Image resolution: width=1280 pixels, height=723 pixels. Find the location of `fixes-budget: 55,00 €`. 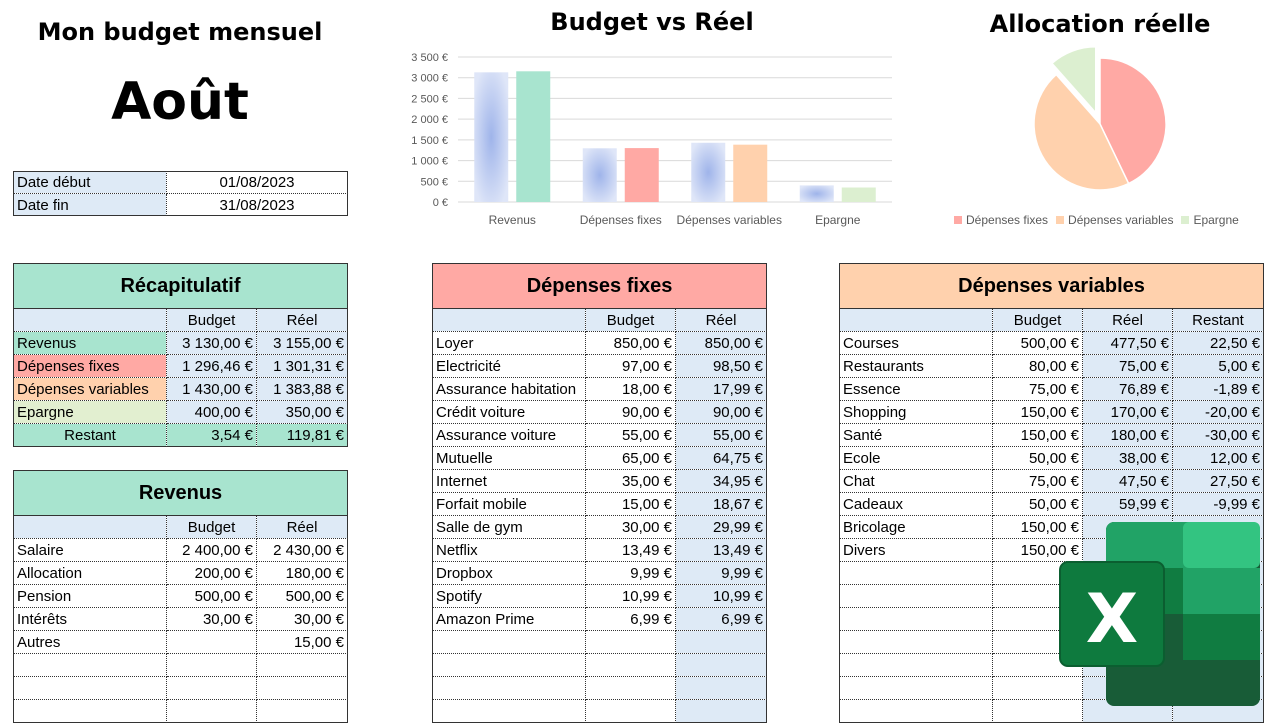

fixes-budget: 55,00 € is located at coordinates (630, 435).